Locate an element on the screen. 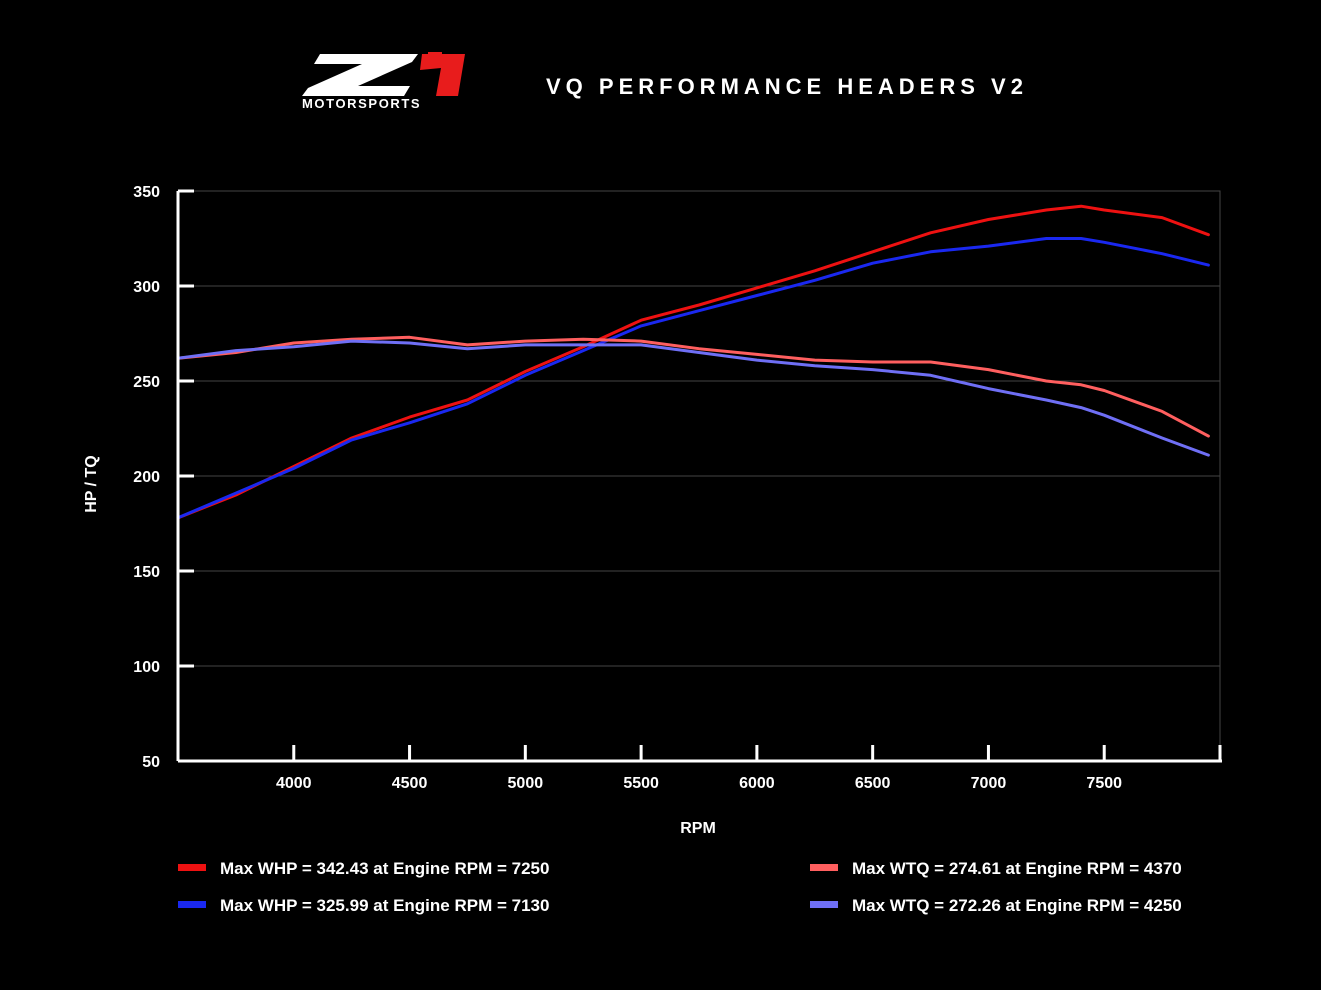 The height and width of the screenshot is (990, 1321). legend-label: Max WTQ = 274.61 at Engine RPM = 4370 is located at coordinates (1017, 868).